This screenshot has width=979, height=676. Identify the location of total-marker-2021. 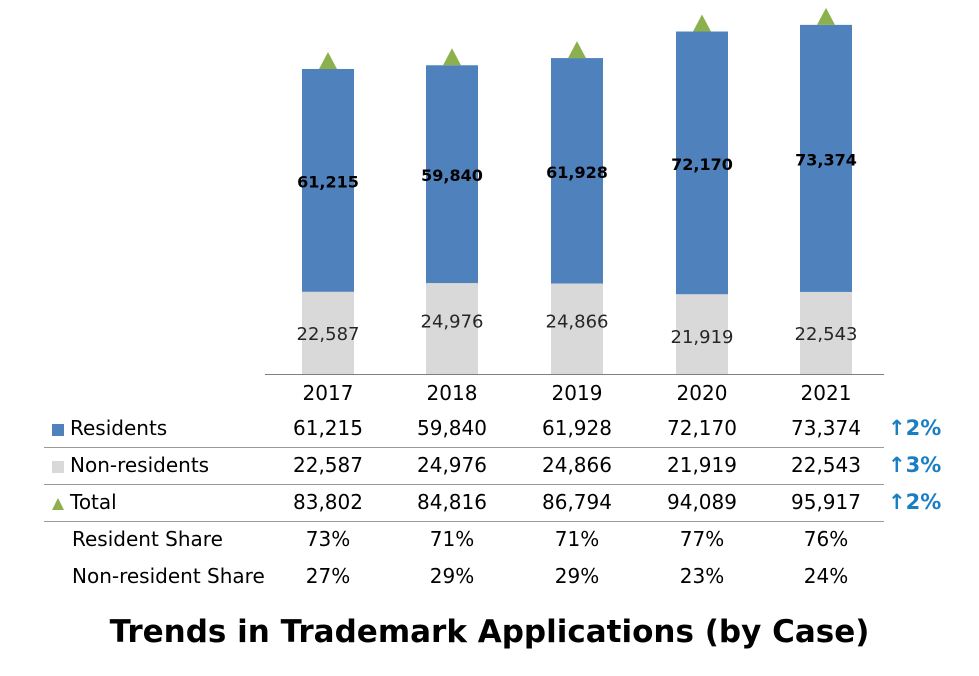
(826, 16).